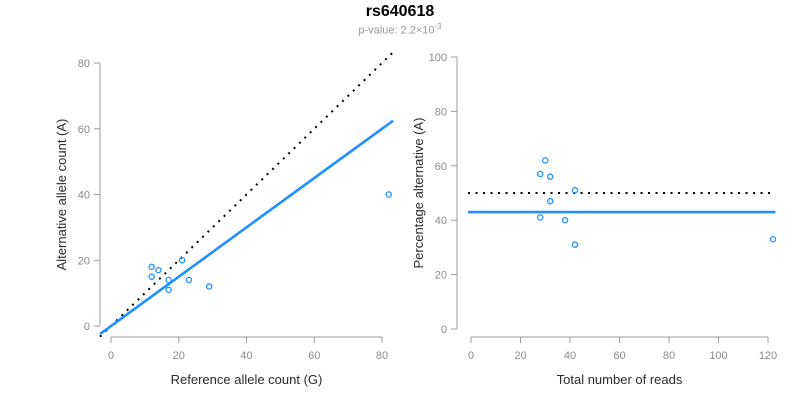 This screenshot has height=400, width=800. Describe the element at coordinates (620, 379) in the screenshot. I see `x-axis-title: Total number of reads` at that location.